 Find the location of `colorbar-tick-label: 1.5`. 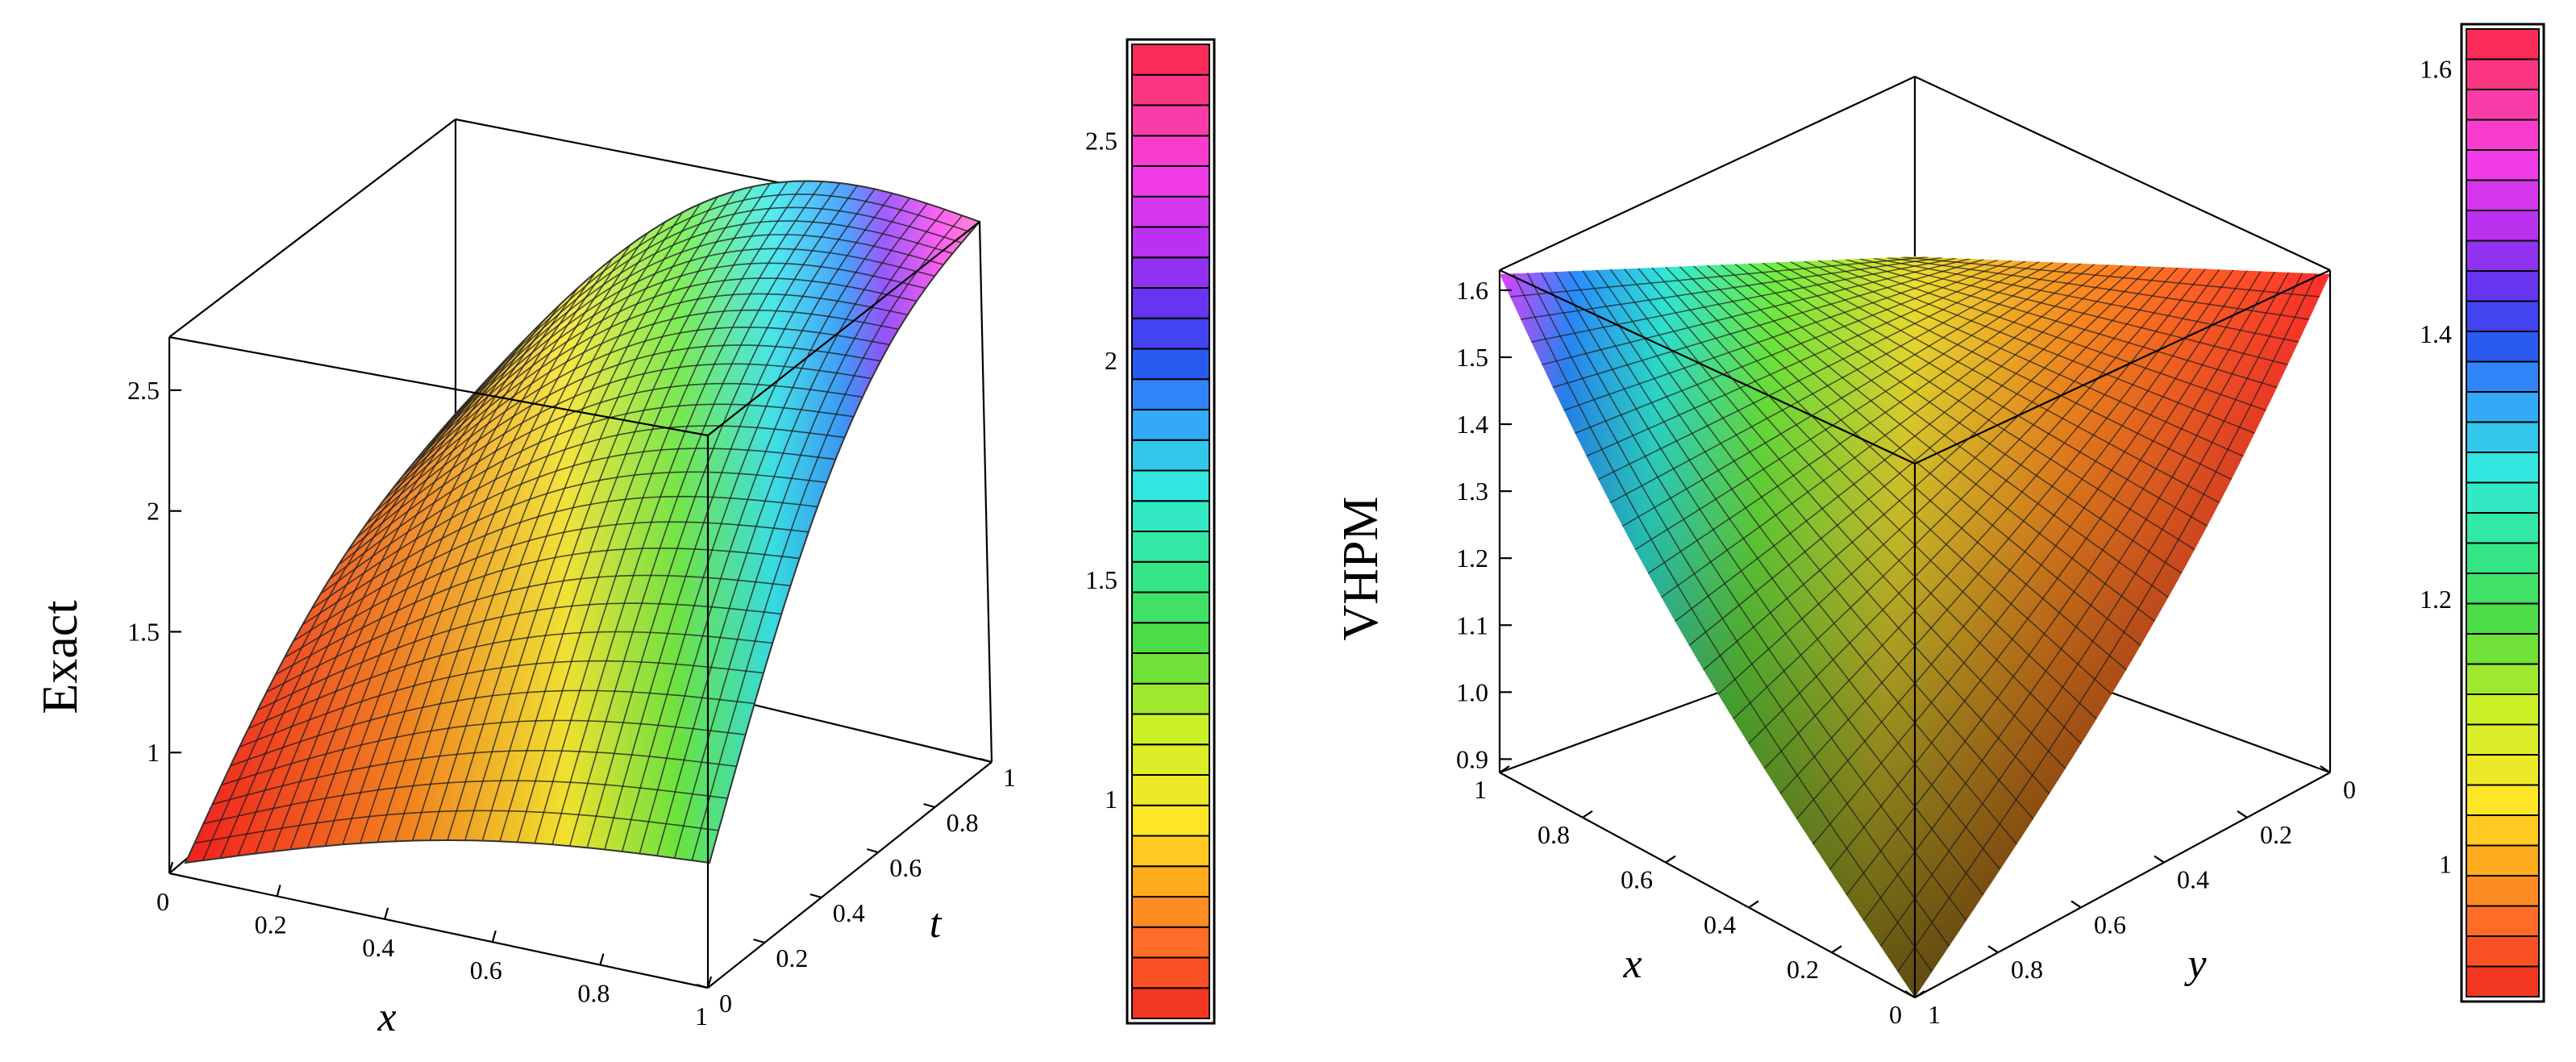

colorbar-tick-label: 1.5 is located at coordinates (1101, 579).